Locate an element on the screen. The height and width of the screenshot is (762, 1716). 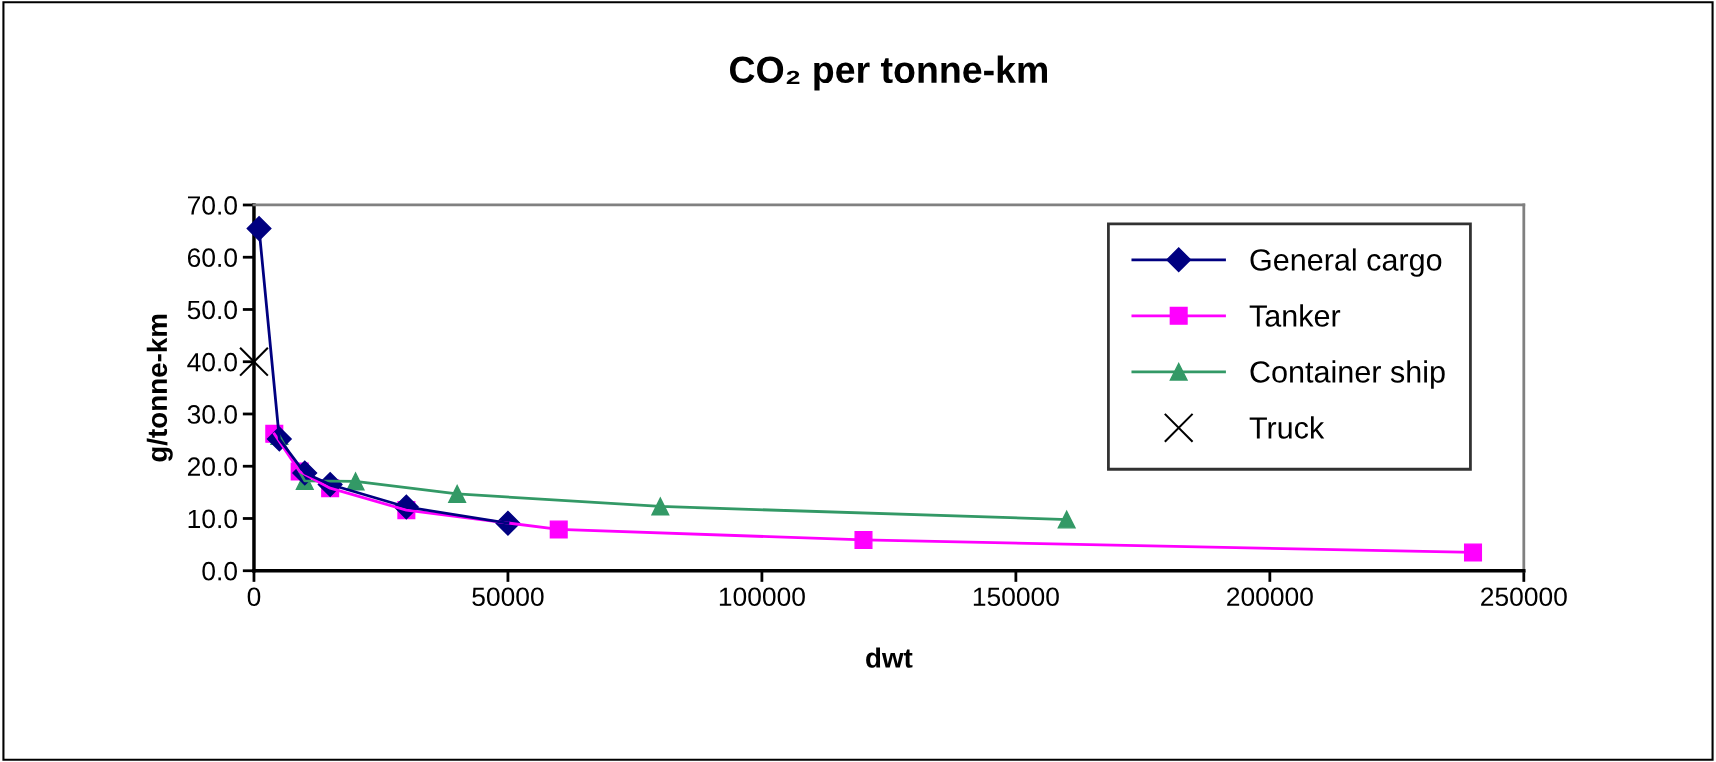
y-tick-label: 70.0 is located at coordinates (212, 205).